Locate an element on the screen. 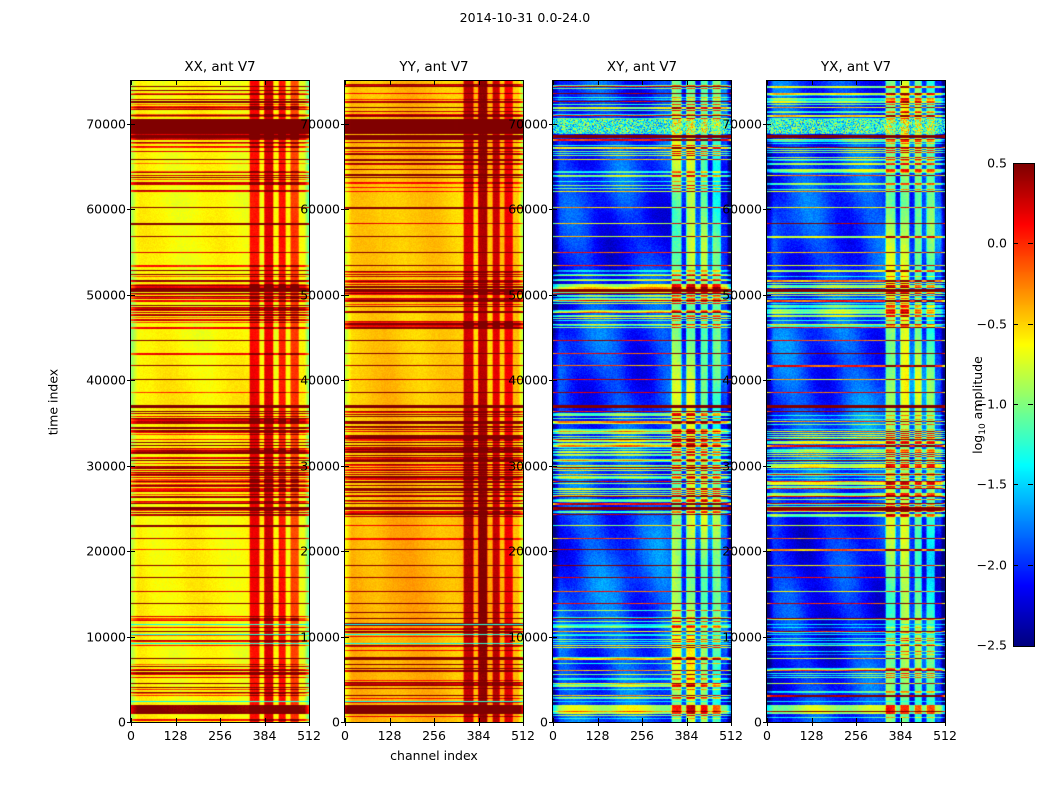 The image size is (1050, 800). panel-xx-heatmap is located at coordinates (220, 401).